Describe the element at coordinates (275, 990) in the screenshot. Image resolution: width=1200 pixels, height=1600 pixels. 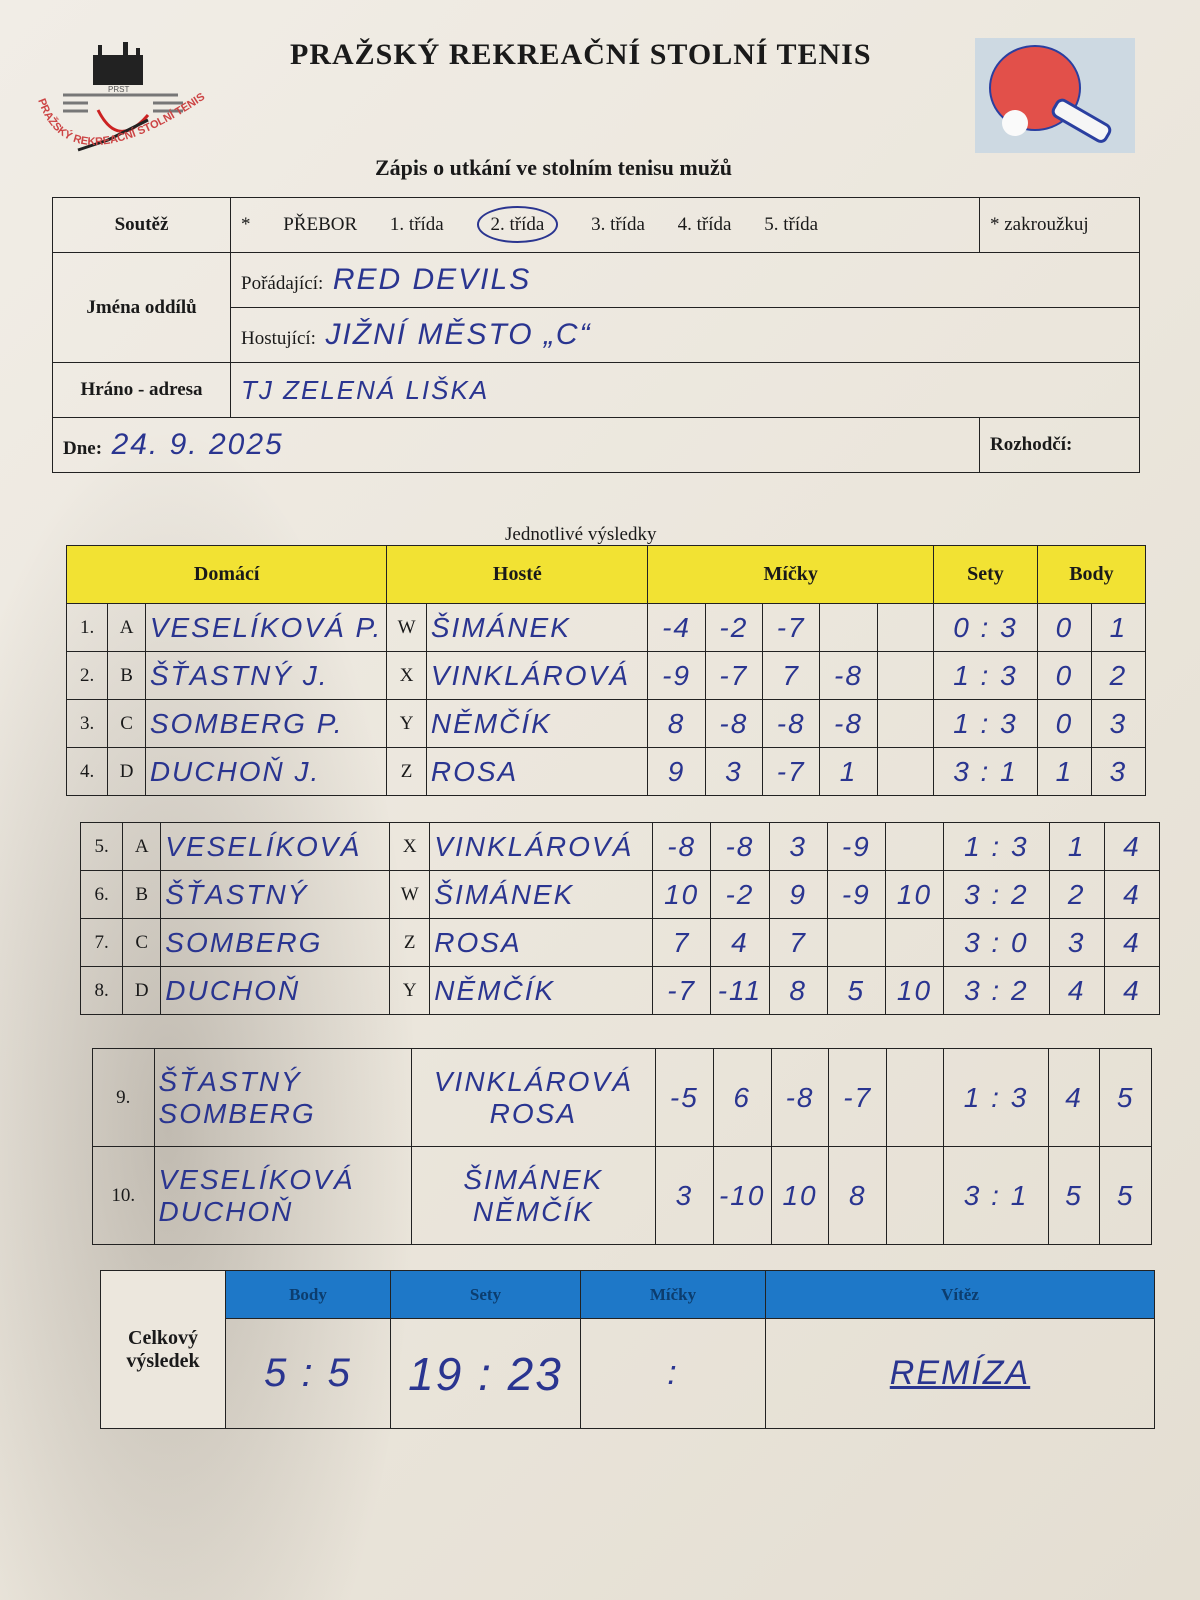
I see `home-player: DUCHOŇ` at that location.